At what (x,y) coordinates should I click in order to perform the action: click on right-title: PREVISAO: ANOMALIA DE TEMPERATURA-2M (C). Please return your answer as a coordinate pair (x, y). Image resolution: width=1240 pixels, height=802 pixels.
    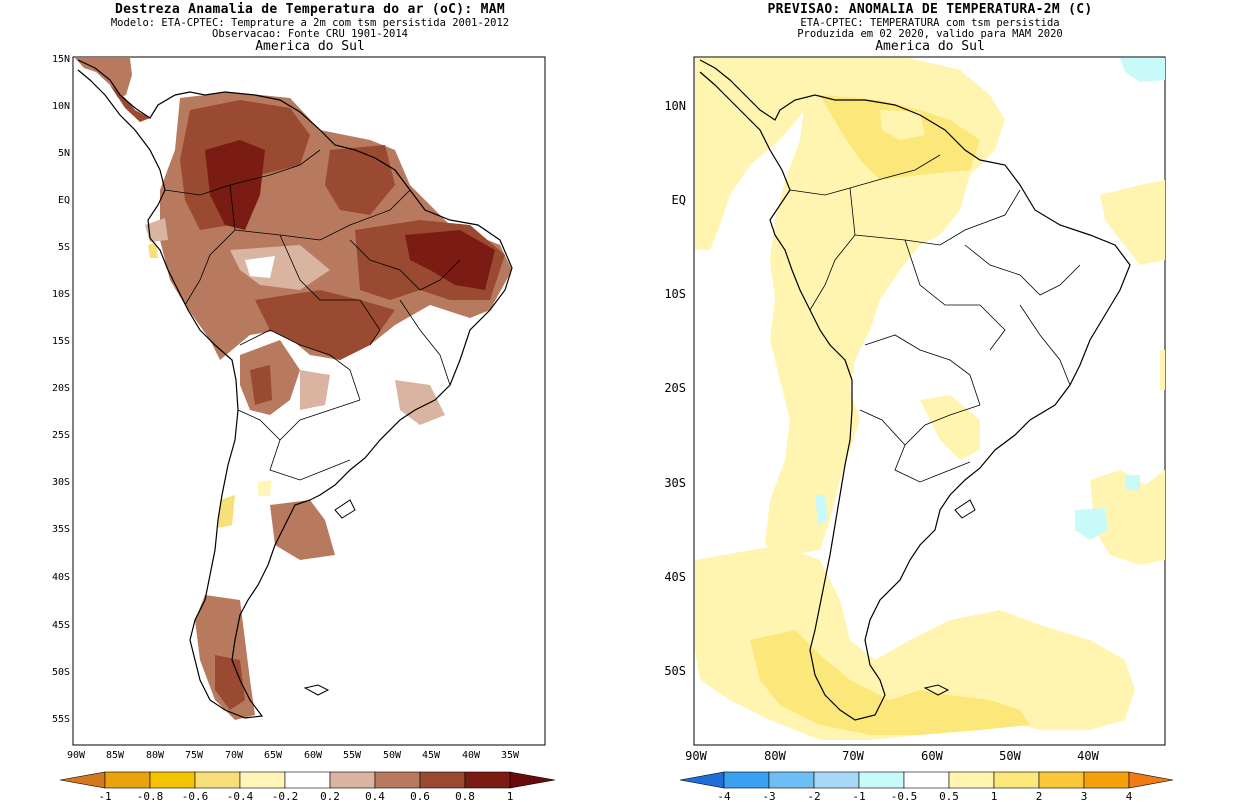
    Looking at the image, I should click on (930, 9).